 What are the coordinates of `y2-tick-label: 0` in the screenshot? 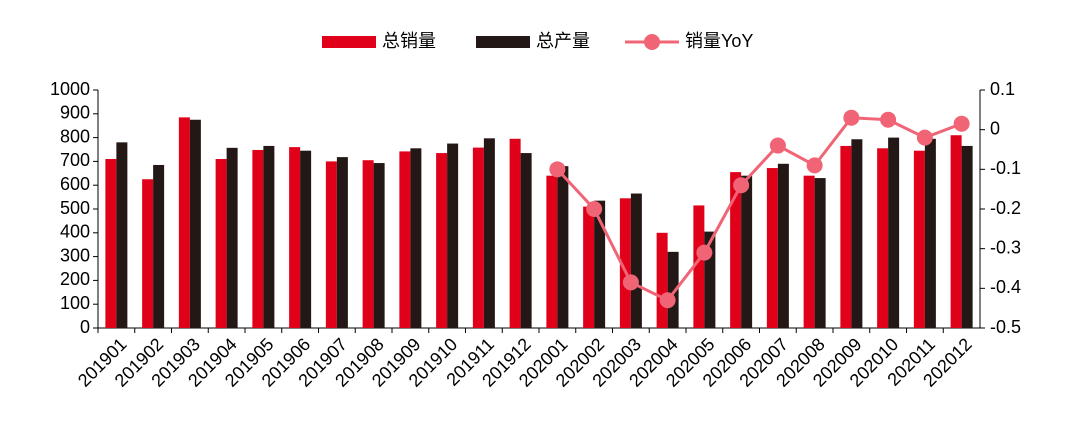 It's located at (995, 128).